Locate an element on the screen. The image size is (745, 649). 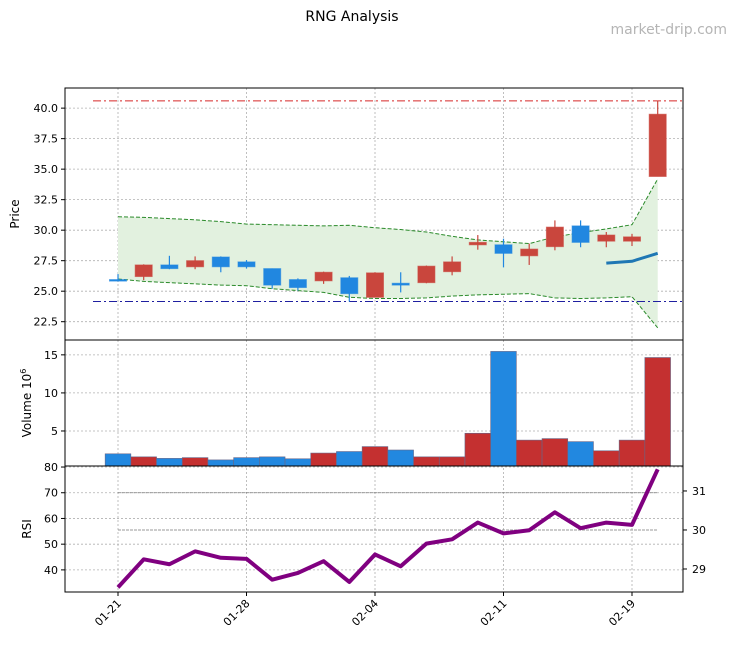
price-tick-label: 40.0 is located at coordinates (46, 108).